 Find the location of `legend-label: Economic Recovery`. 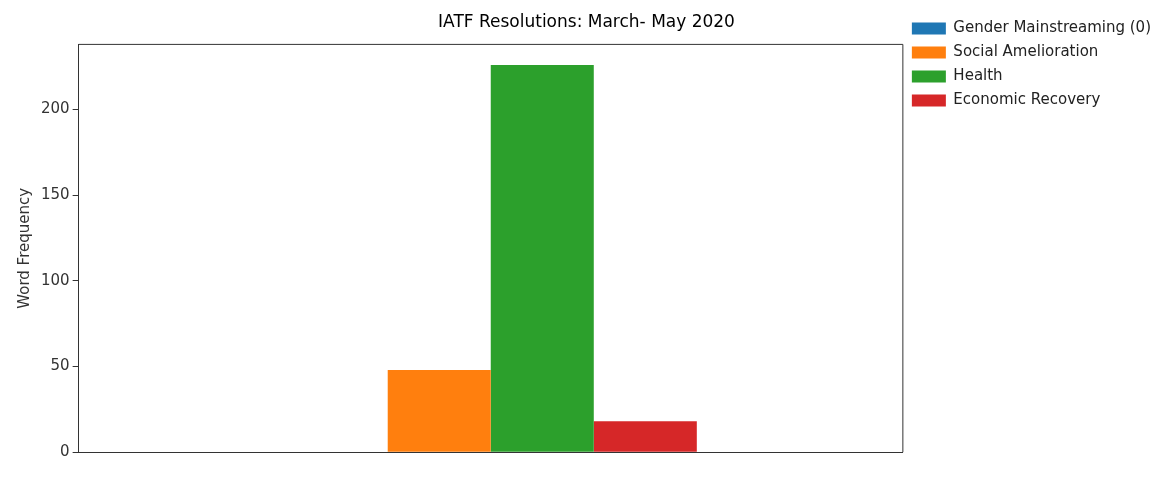

legend-label: Economic Recovery is located at coordinates (1027, 99).